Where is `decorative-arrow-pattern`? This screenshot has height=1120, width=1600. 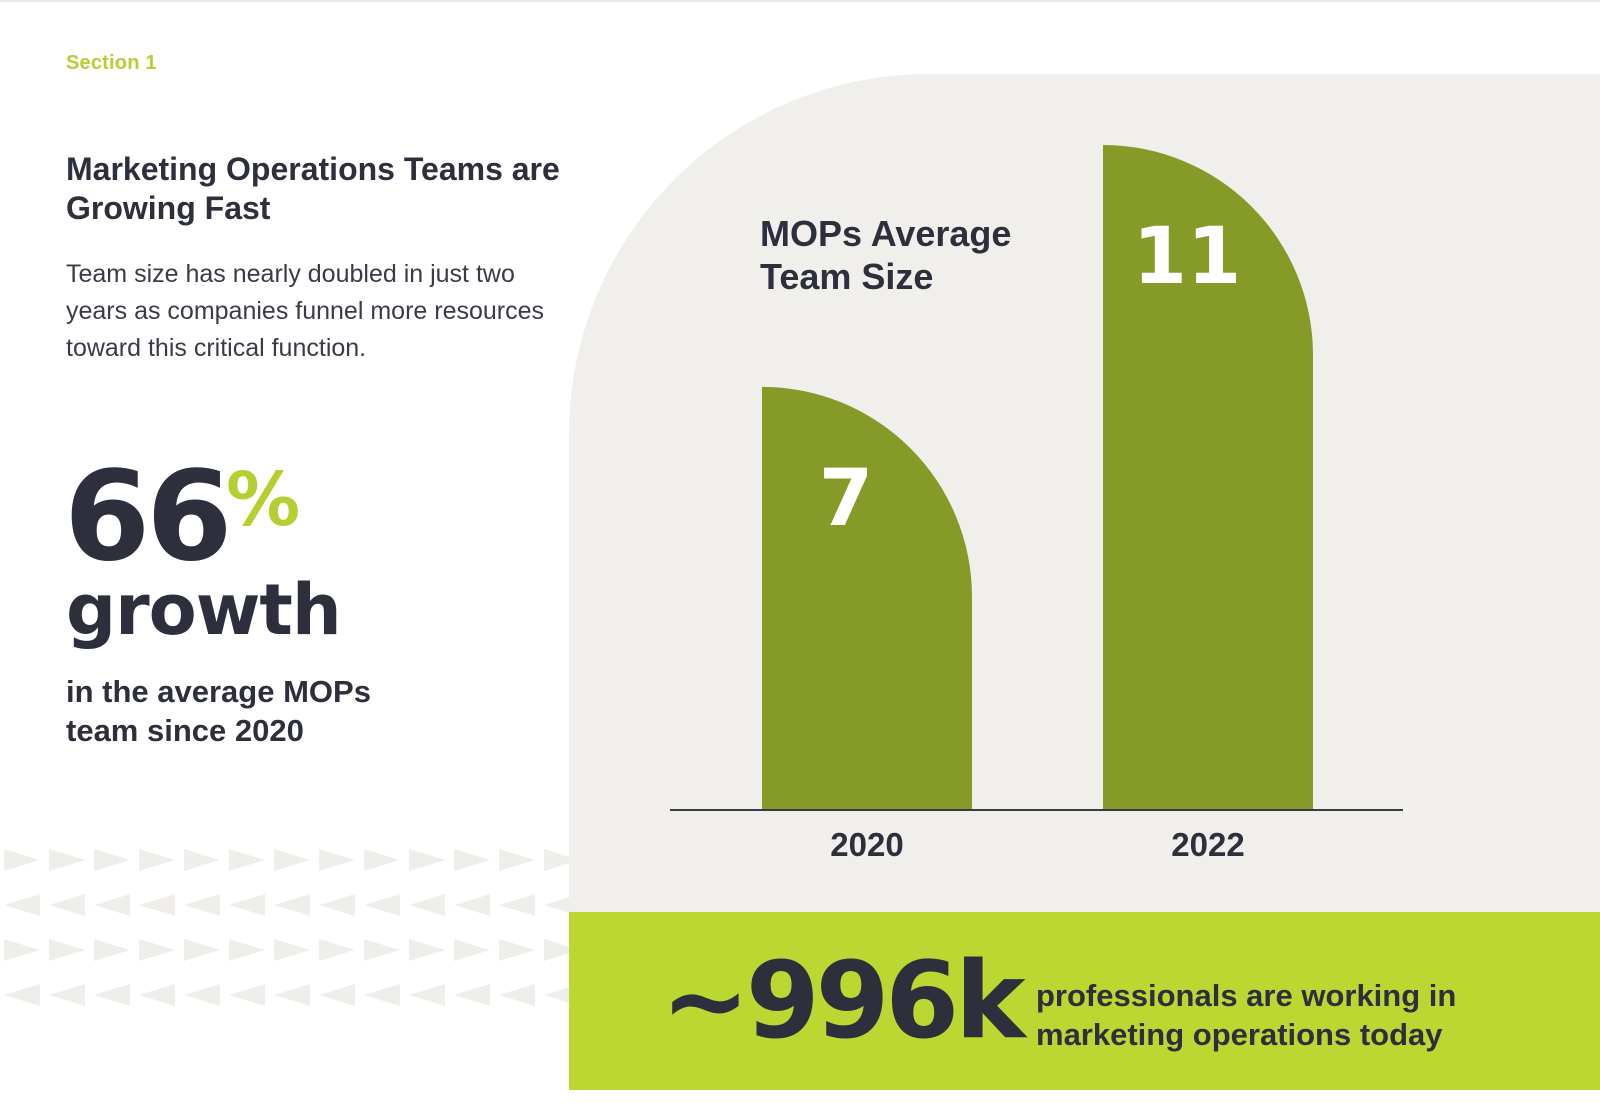
decorative-arrow-pattern is located at coordinates (287, 927).